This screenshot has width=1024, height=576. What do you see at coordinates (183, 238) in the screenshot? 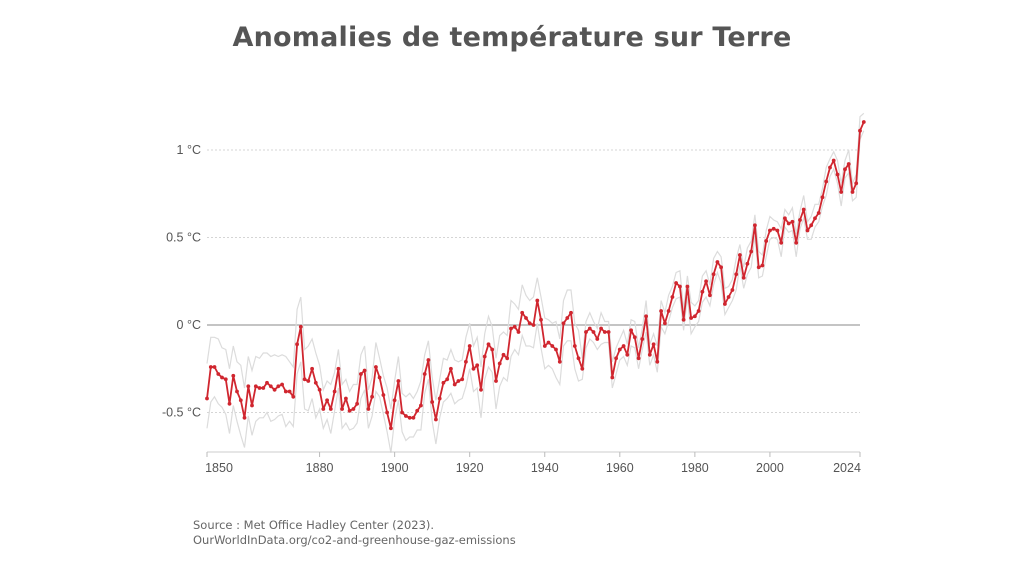
I see `y-tick-label: 0.5 °C` at bounding box center [183, 238].